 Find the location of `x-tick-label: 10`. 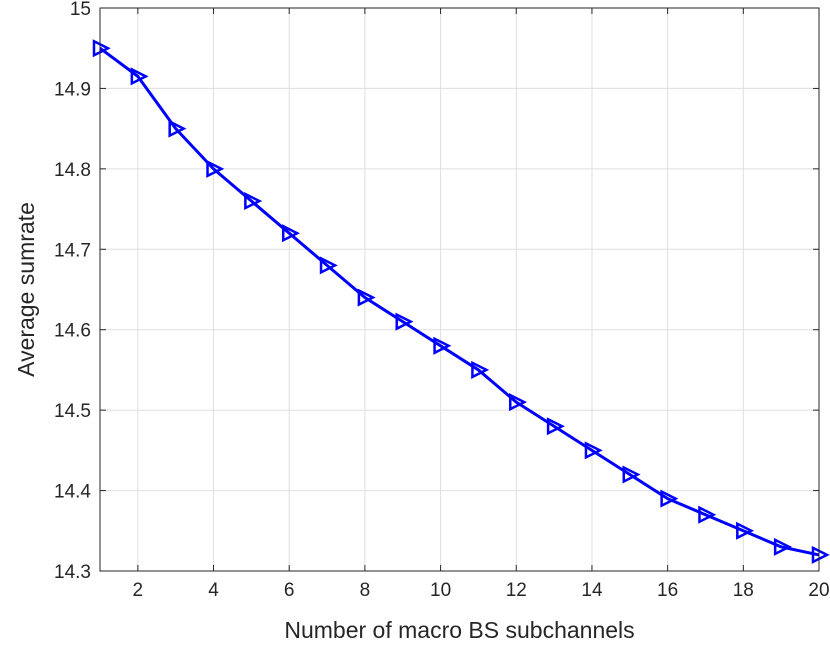

x-tick-label: 10 is located at coordinates (440, 590).